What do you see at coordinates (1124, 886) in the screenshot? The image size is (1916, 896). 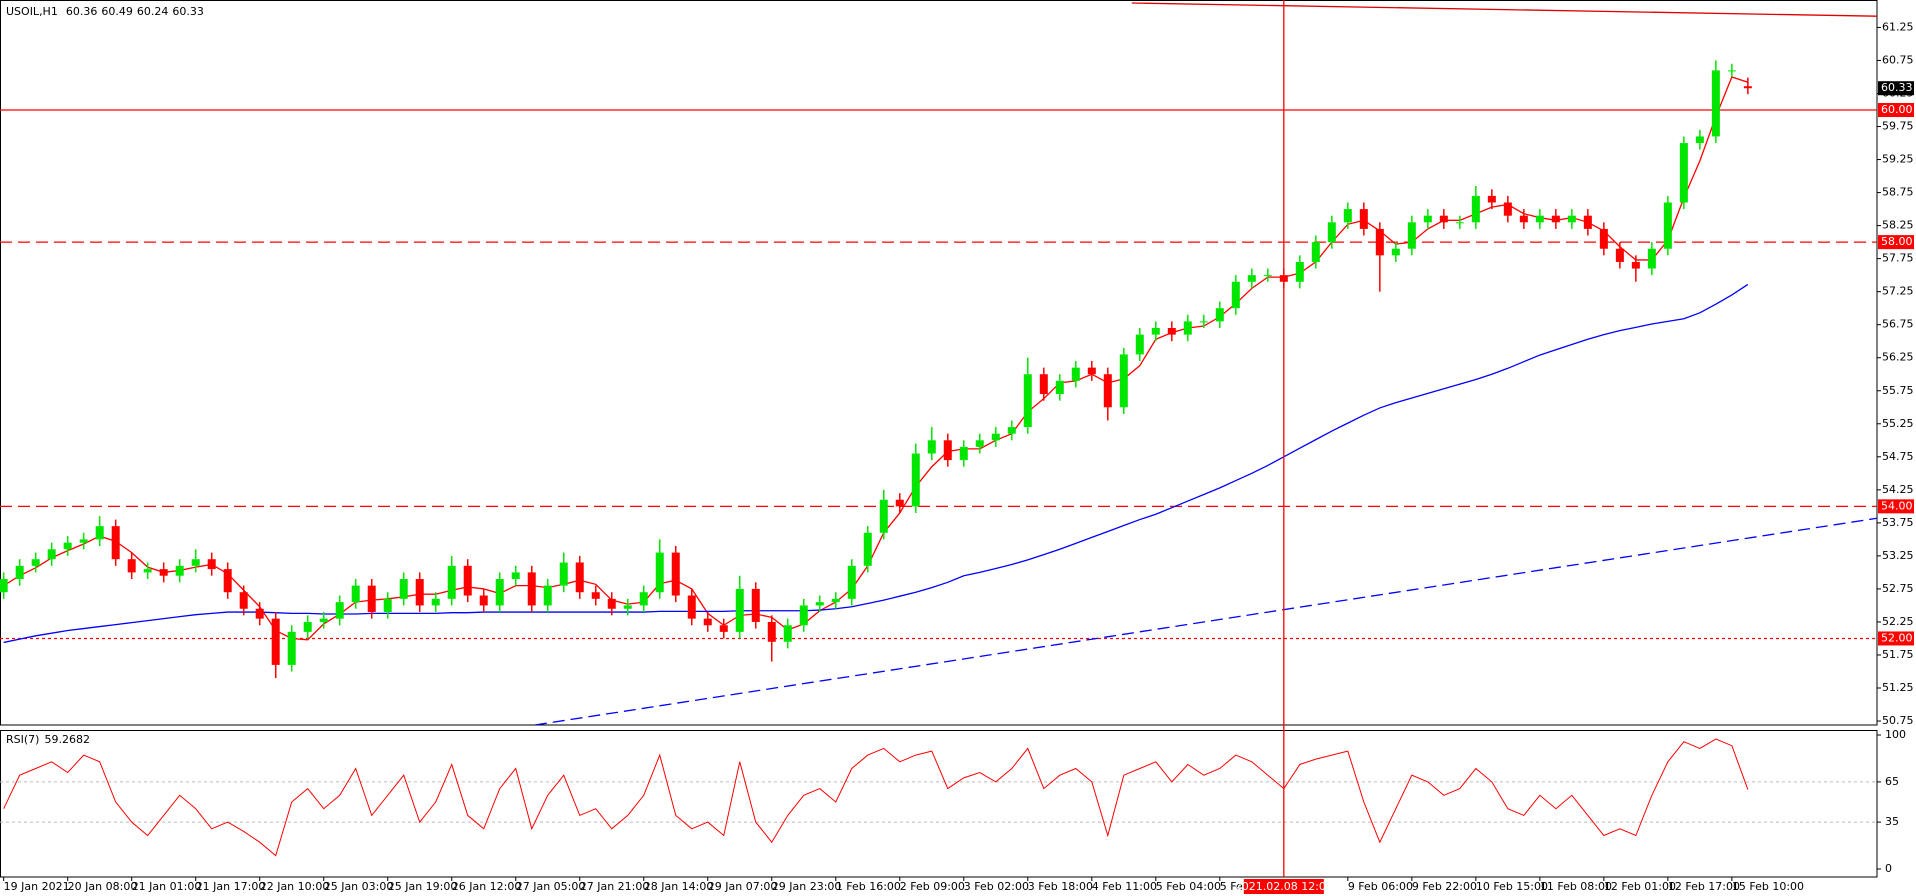 I see `x-tick-label: 4 Feb 11:00` at bounding box center [1124, 886].